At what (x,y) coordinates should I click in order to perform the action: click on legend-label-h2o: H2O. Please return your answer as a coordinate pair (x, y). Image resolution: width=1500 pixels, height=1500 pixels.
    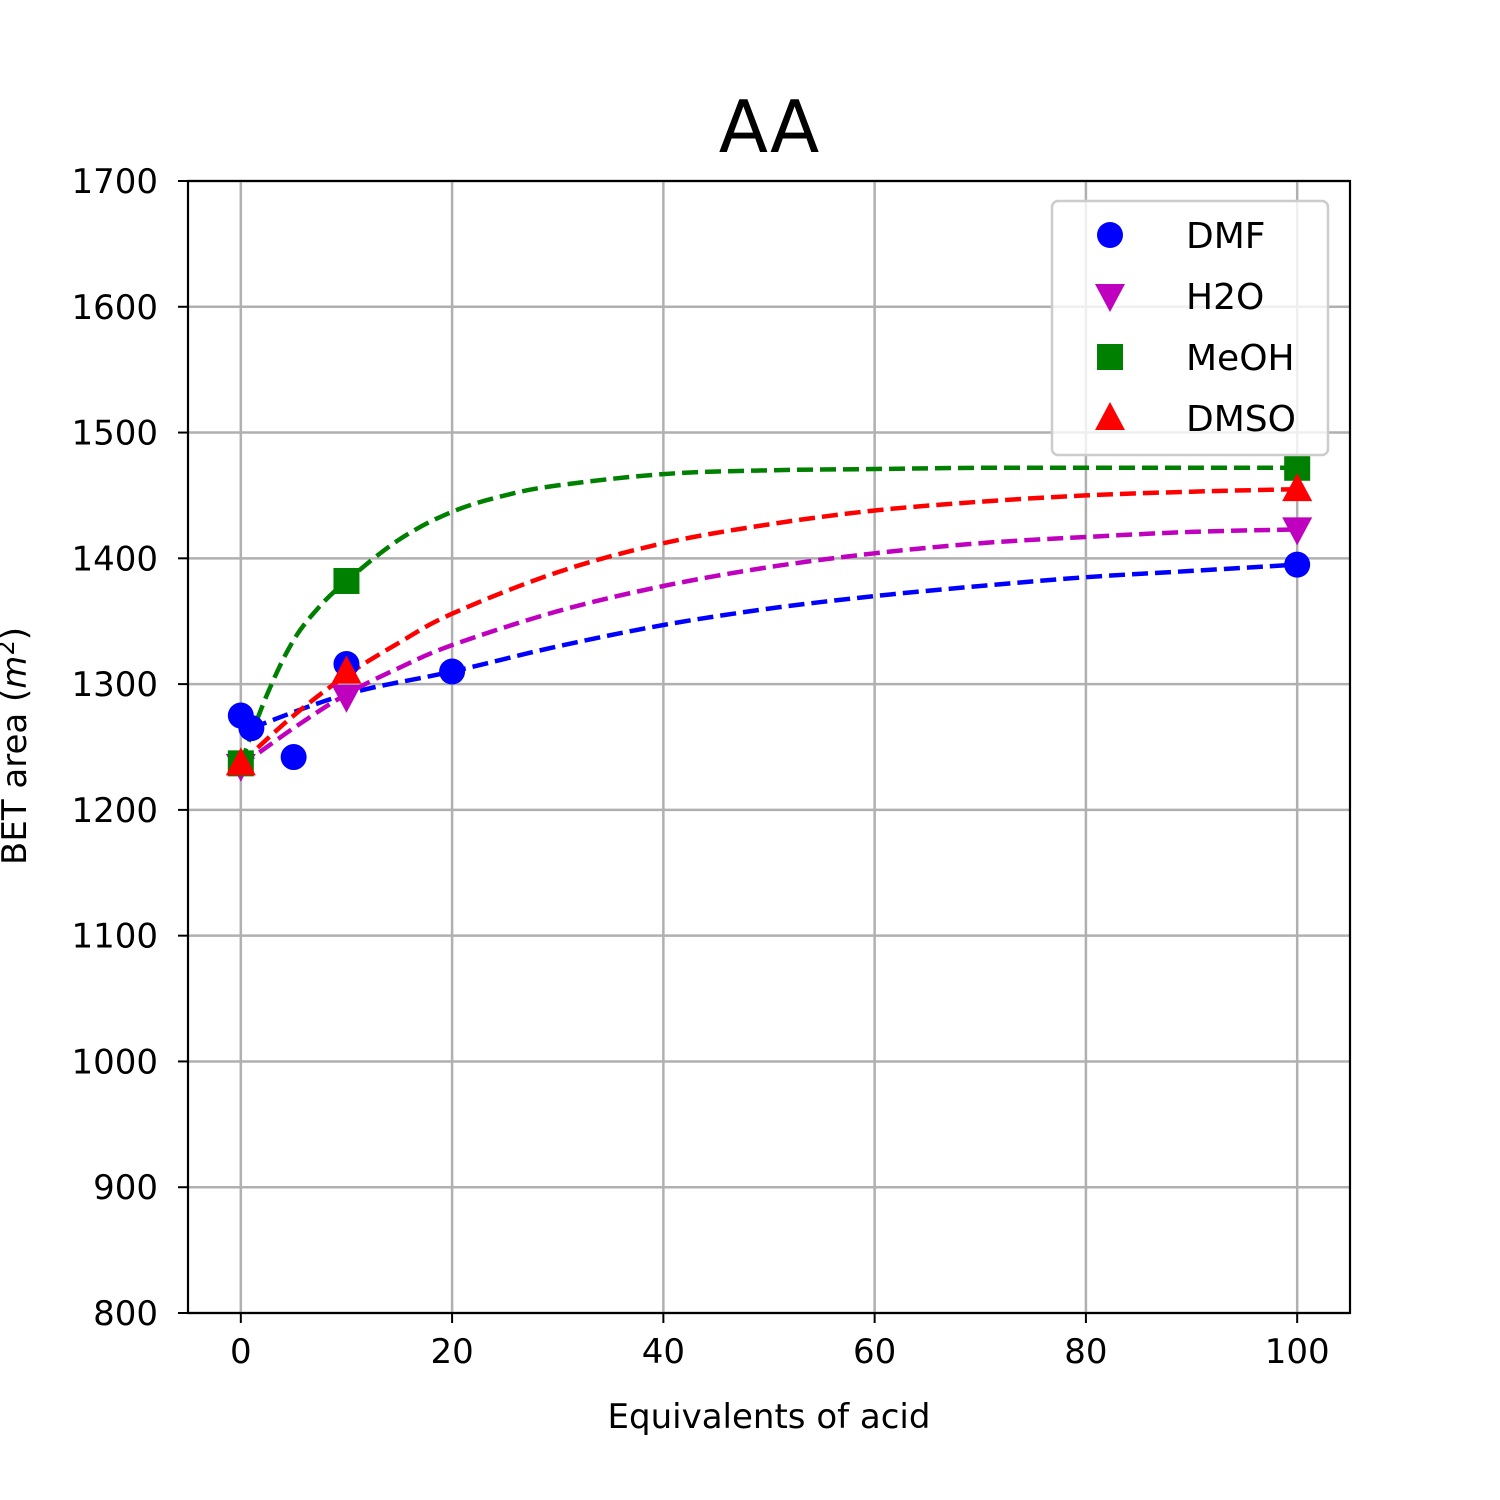
    Looking at the image, I should click on (1225, 297).